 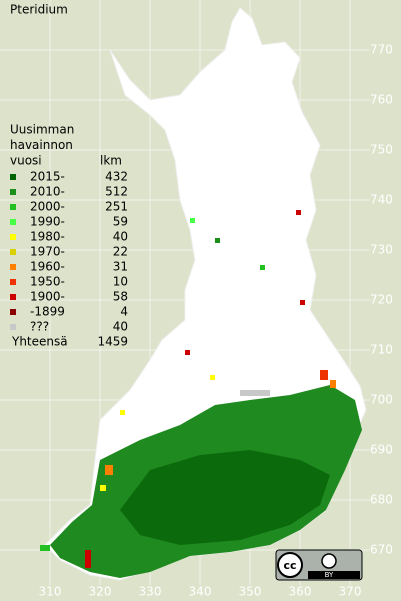 I want to click on legend-label: -1899, so click(x=47, y=312).